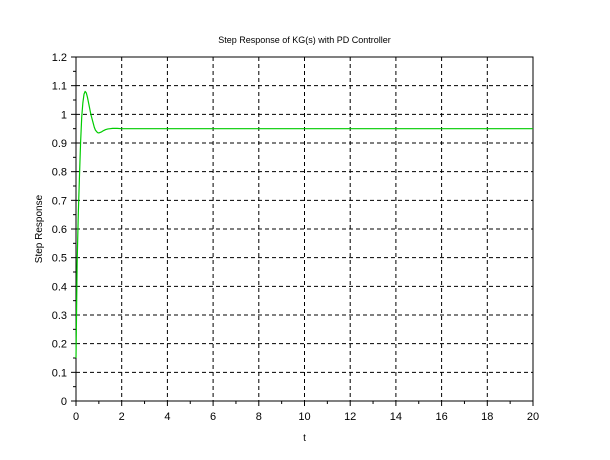 Image resolution: width=610 pixels, height=460 pixels. Describe the element at coordinates (441, 417) in the screenshot. I see `x-tick-label: 16` at that location.